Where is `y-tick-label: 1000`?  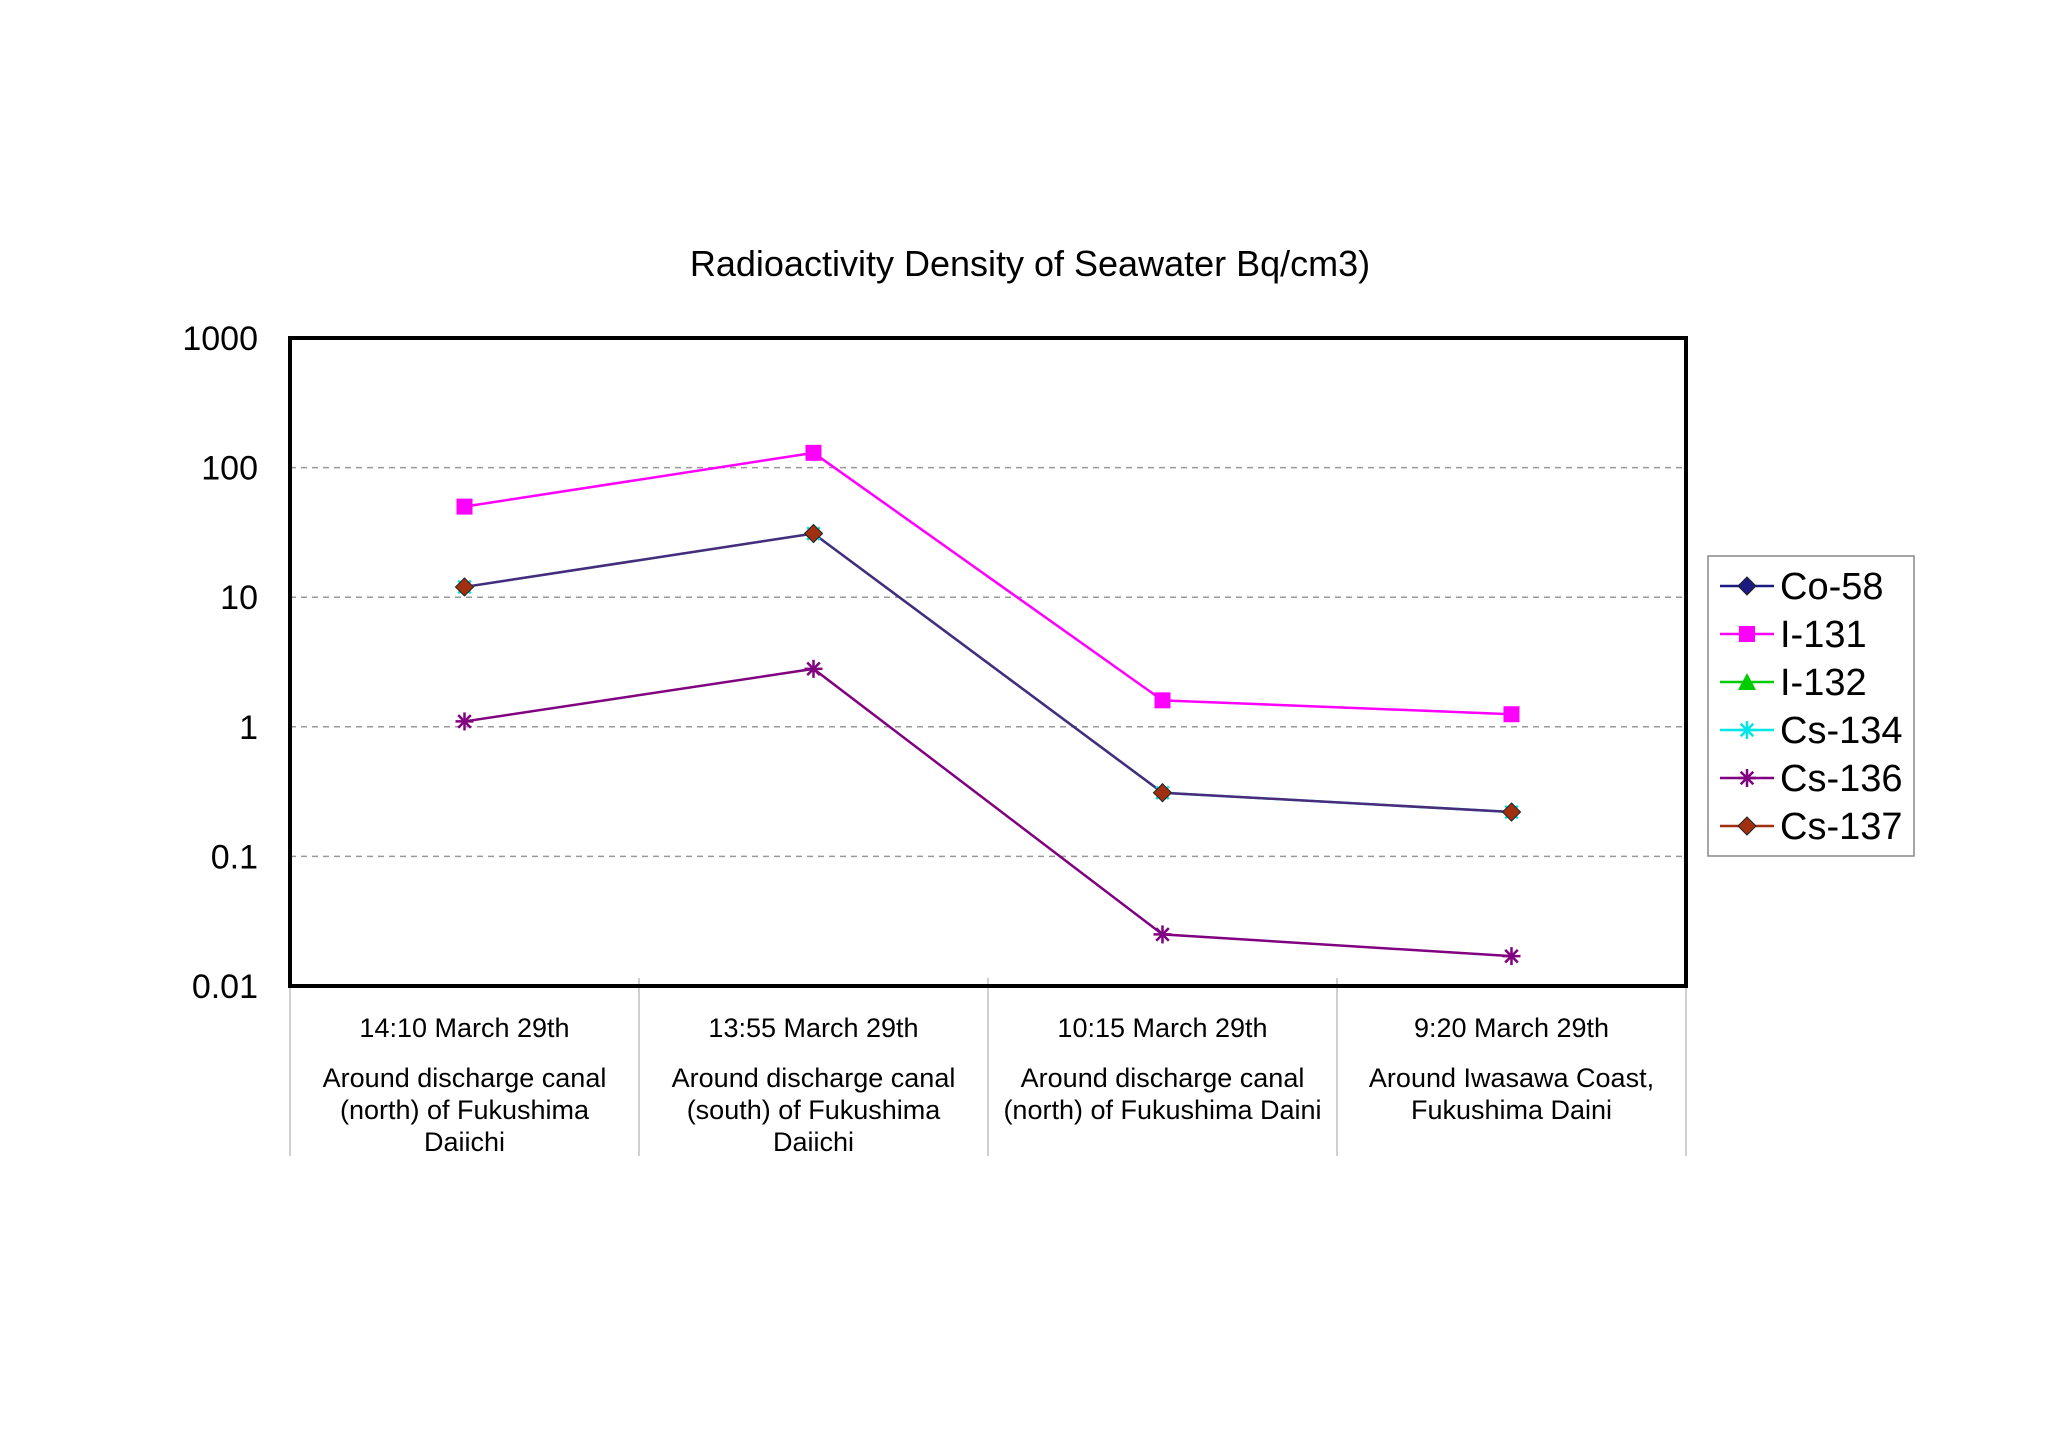 y-tick-label: 1000 is located at coordinates (220, 339).